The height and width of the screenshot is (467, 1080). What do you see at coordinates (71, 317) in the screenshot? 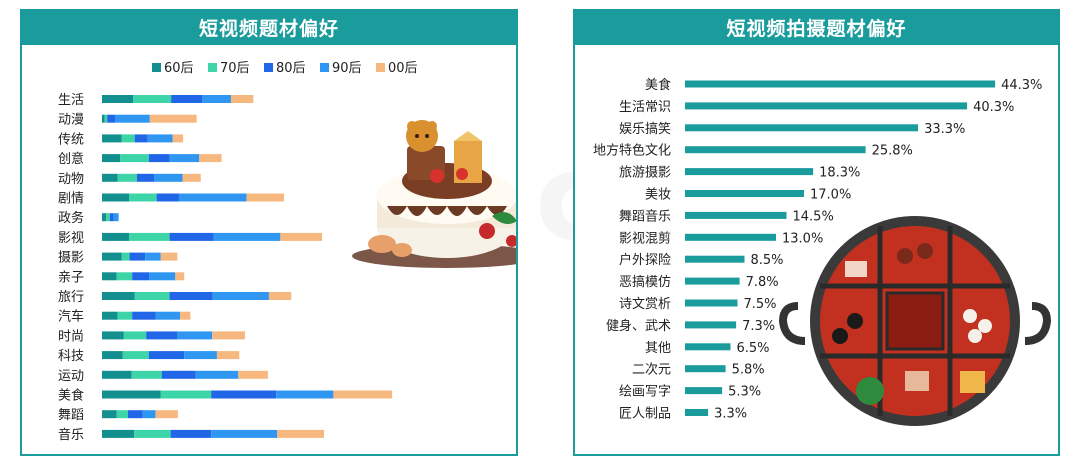
I see `category-label: 汽车` at bounding box center [71, 317].